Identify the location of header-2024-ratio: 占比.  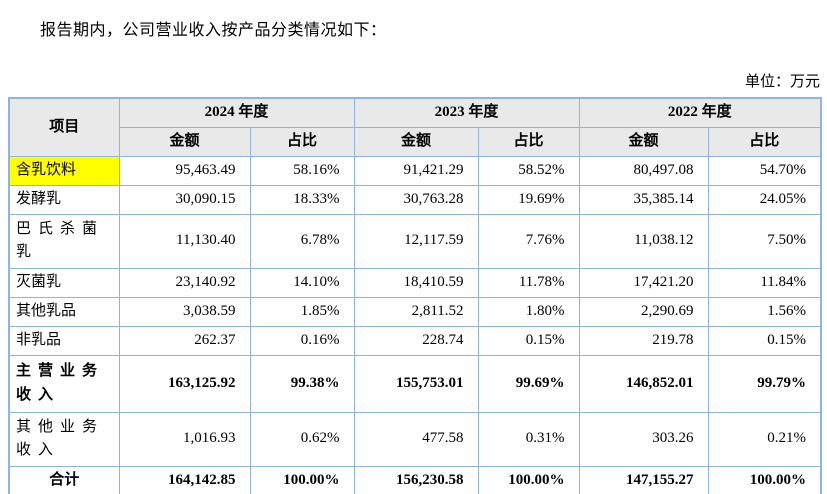
(302, 141).